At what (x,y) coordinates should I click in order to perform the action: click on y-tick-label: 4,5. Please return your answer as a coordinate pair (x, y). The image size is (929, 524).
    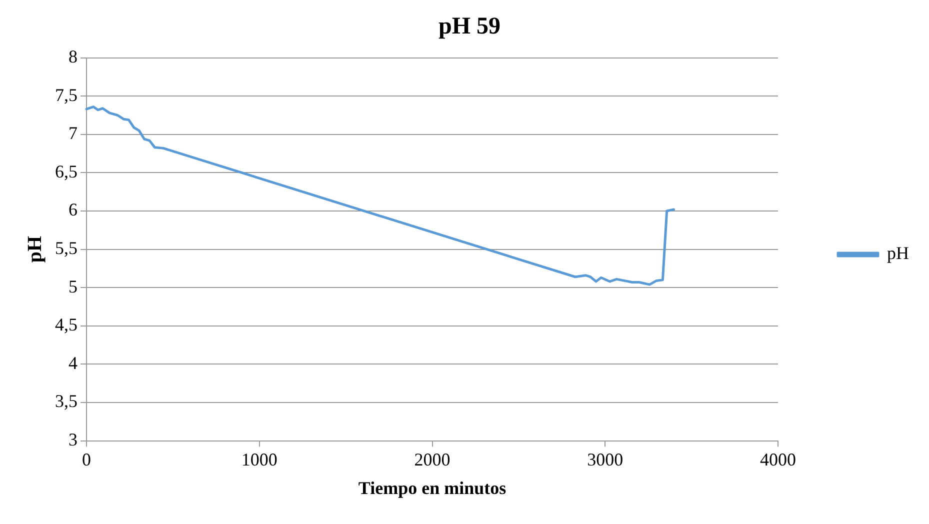
    Looking at the image, I should click on (66, 324).